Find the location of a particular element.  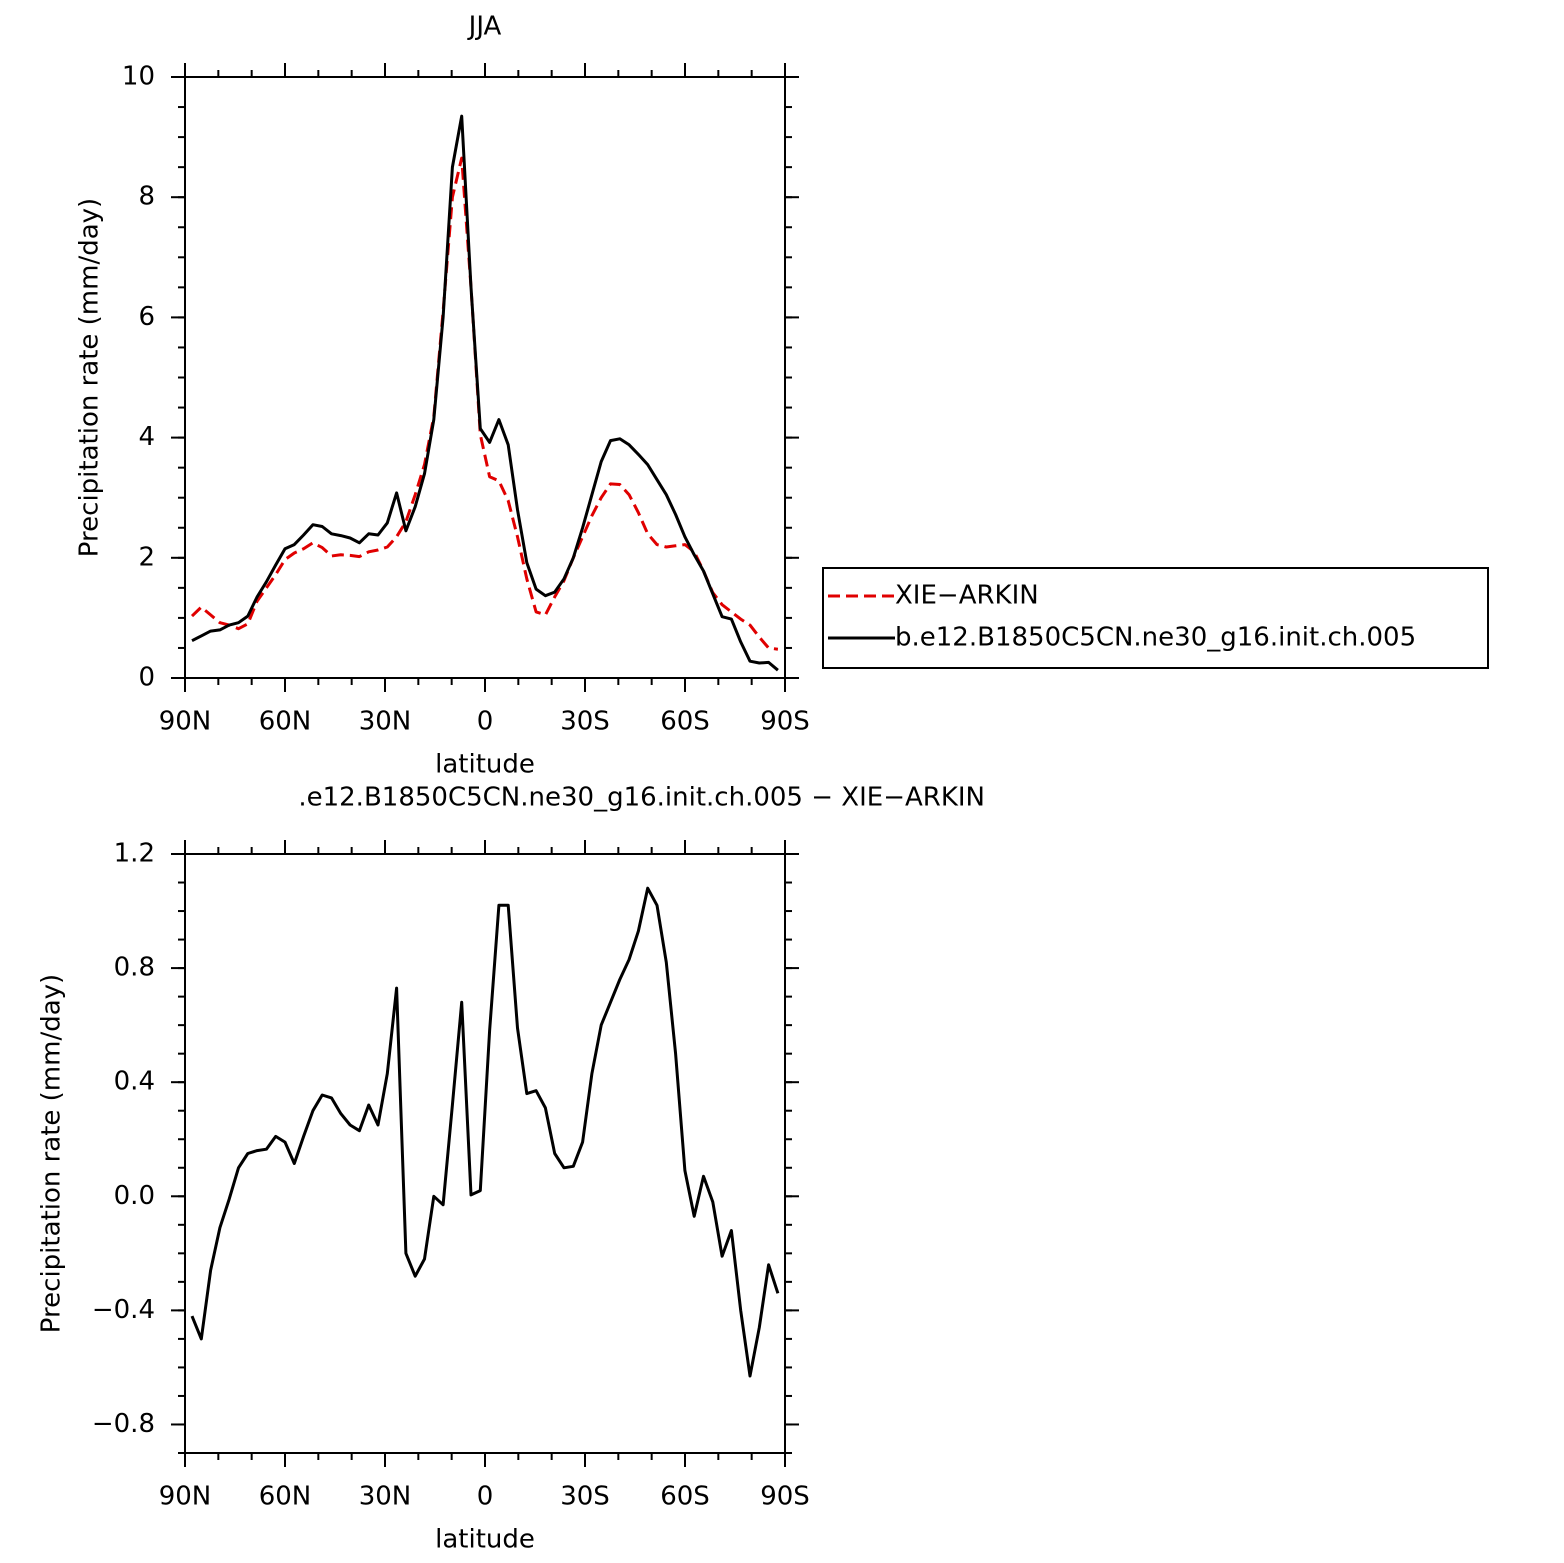

y-tick-label: 4 is located at coordinates (146, 437).